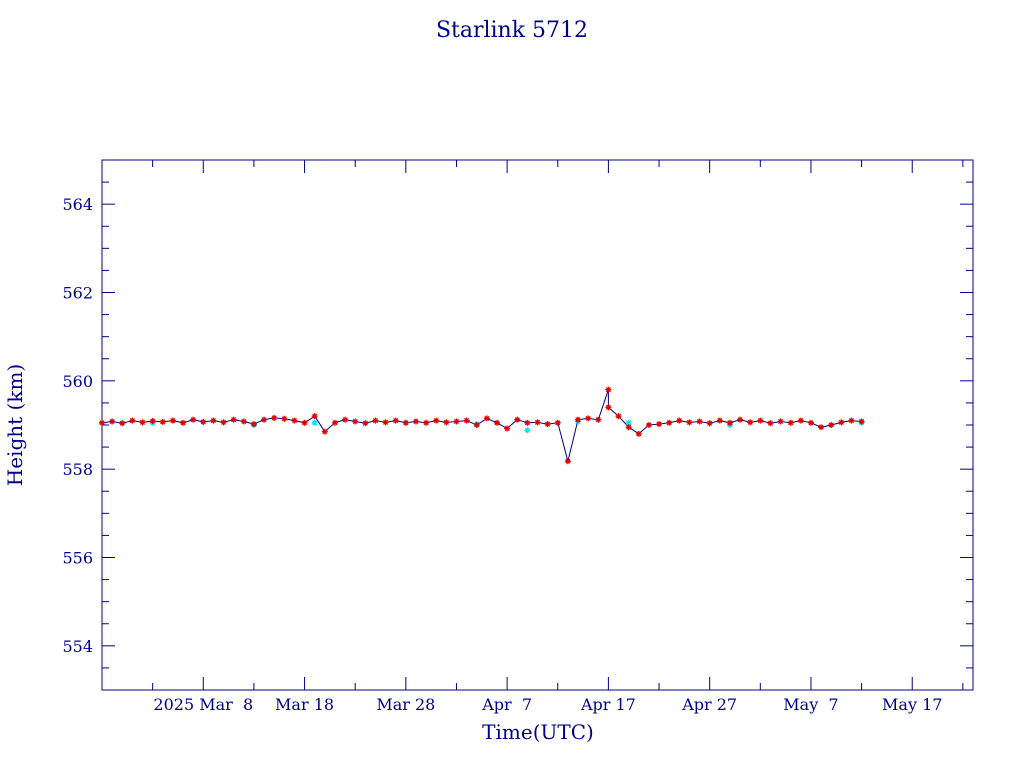 This screenshot has width=1024, height=768. I want to click on x-tick-label: May 7, so click(810, 704).